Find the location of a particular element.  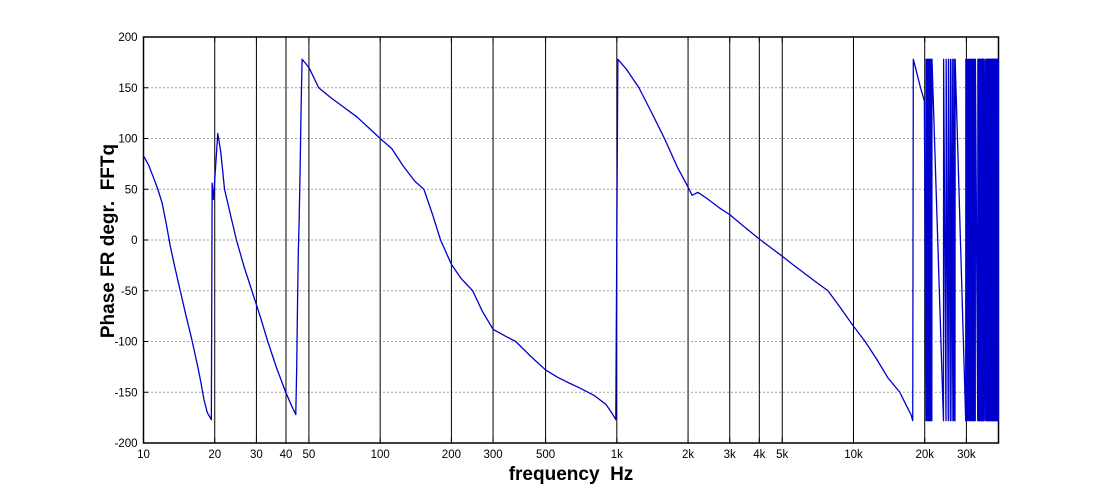

y-tick-label: 50 is located at coordinates (131, 190).